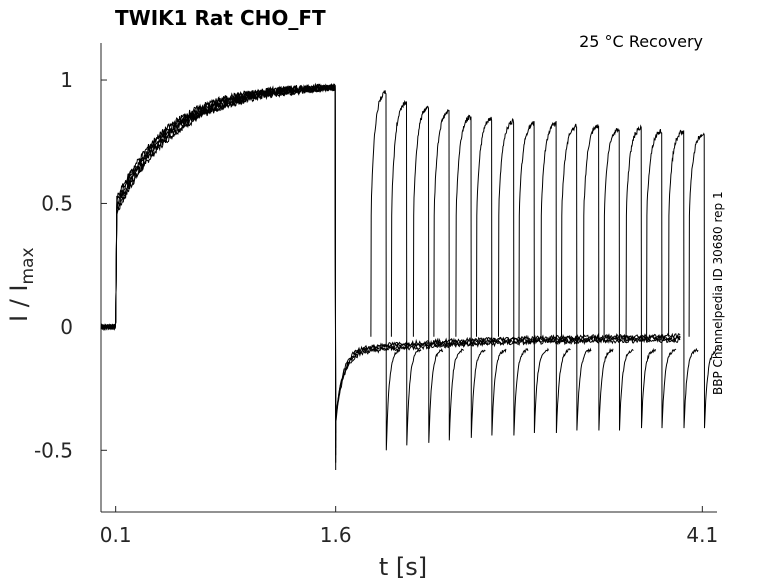 This screenshot has width=778, height=583. I want to click on chart-title: TWIK1 Rat CHO_FT, so click(220, 18).